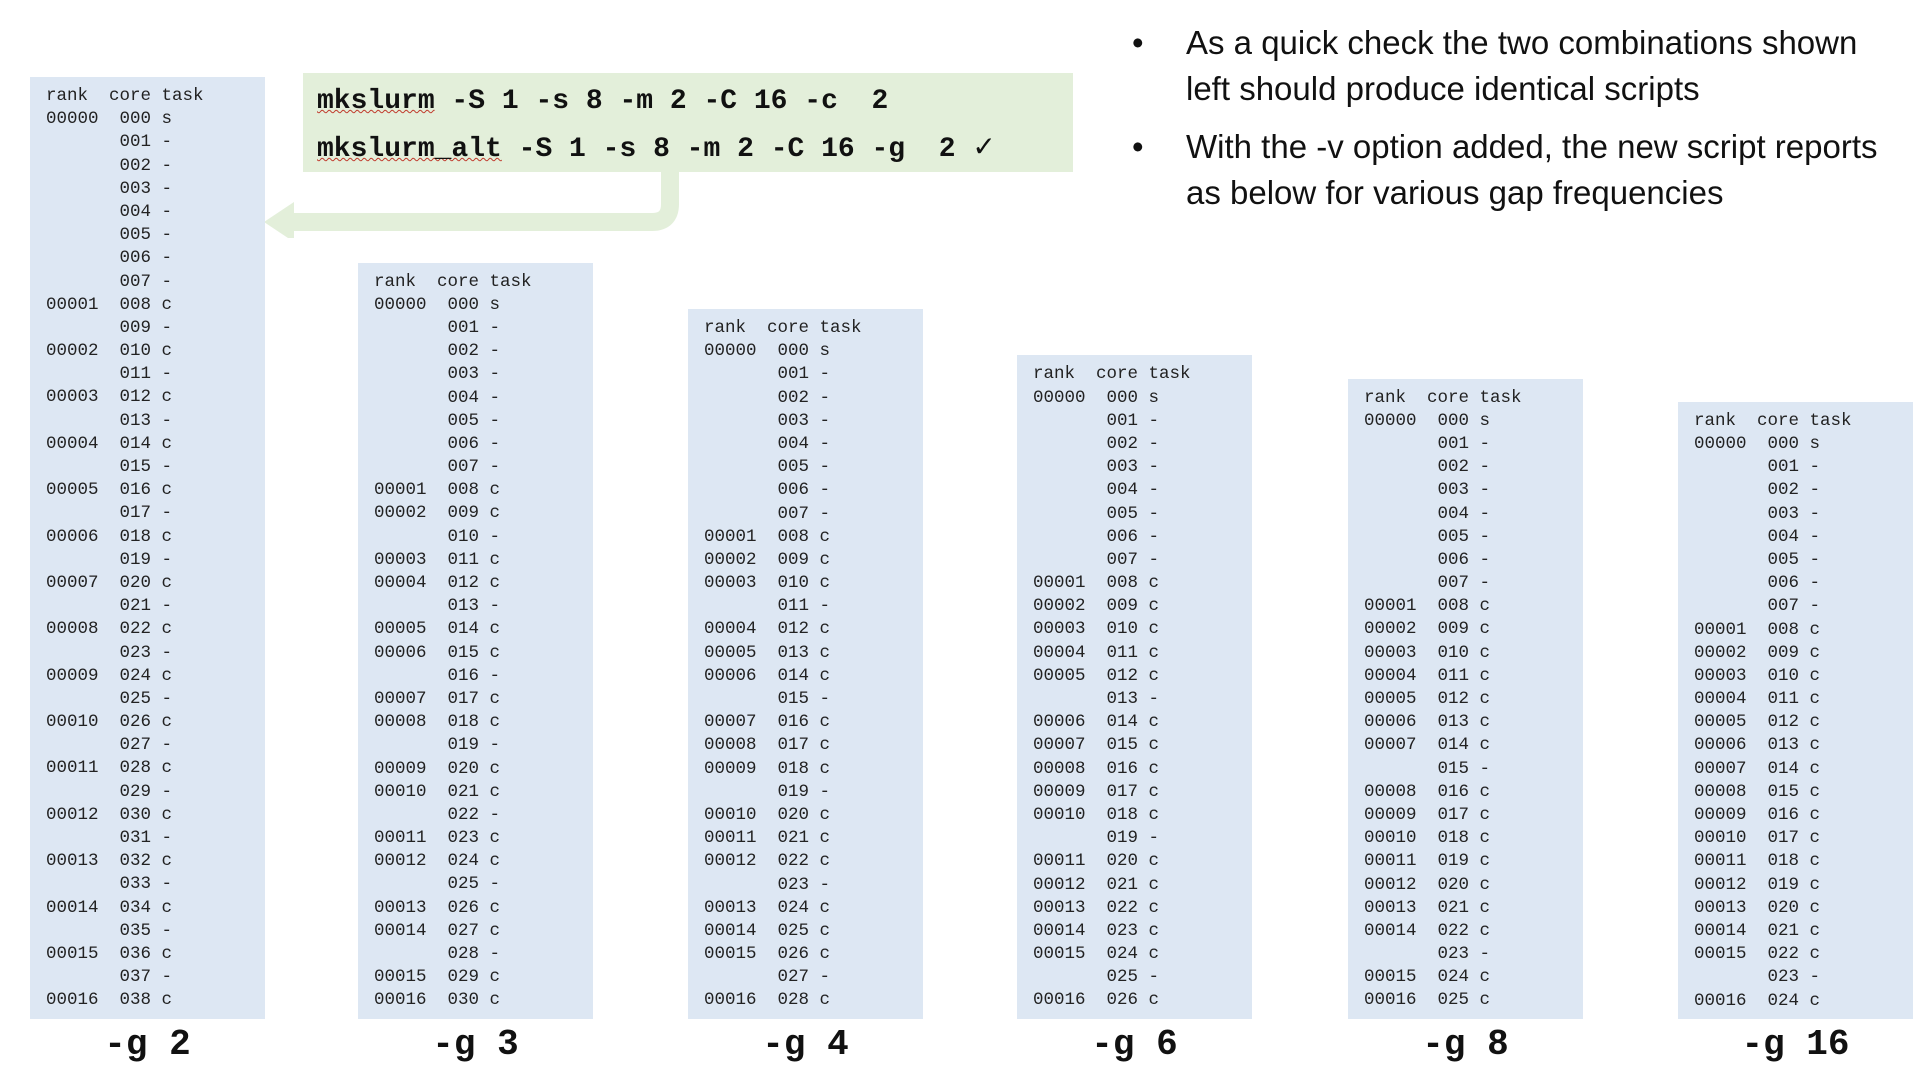 The image size is (1919, 1081). I want to click on rank-line: 00016 026 c, so click(1096, 1000).